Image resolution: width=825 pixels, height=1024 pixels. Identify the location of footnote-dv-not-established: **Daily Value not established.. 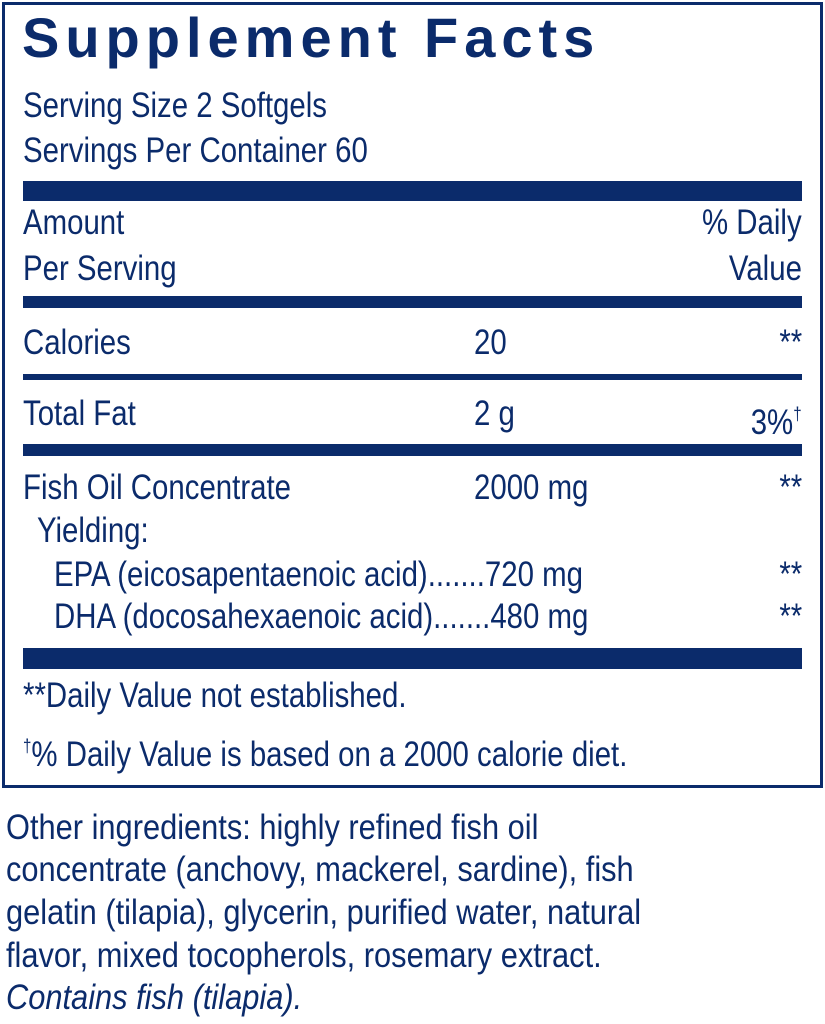
(215, 695).